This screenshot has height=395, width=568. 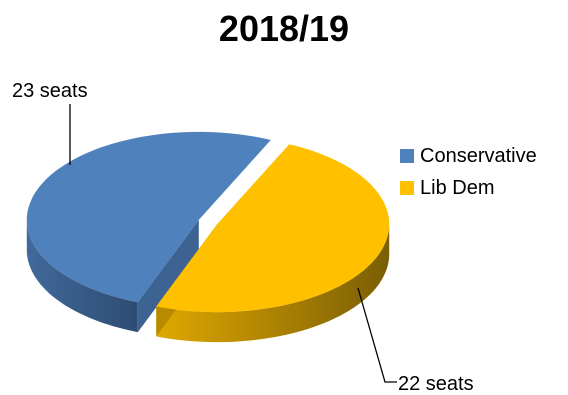 What do you see at coordinates (436, 384) in the screenshot?
I see `data-label-lib-dem: 22 seats` at bounding box center [436, 384].